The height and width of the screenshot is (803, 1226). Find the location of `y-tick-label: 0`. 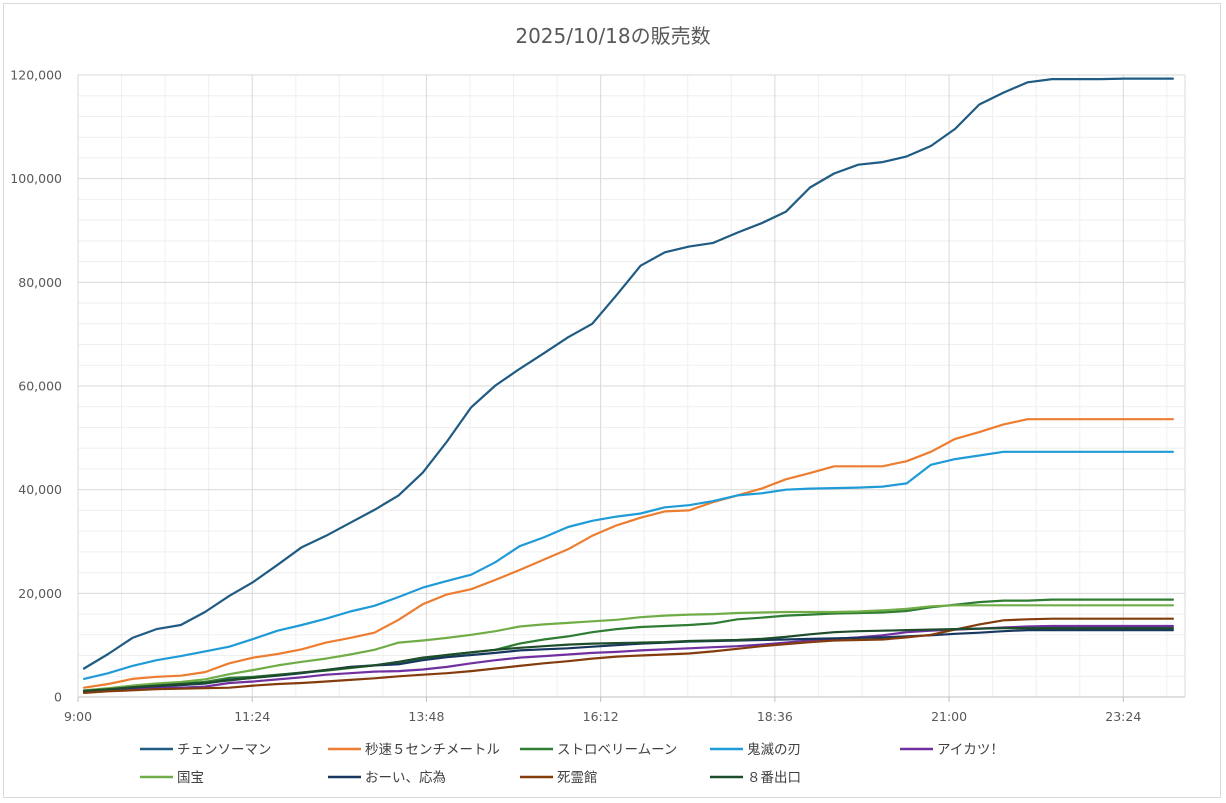

y-tick-label: 0 is located at coordinates (58, 697).